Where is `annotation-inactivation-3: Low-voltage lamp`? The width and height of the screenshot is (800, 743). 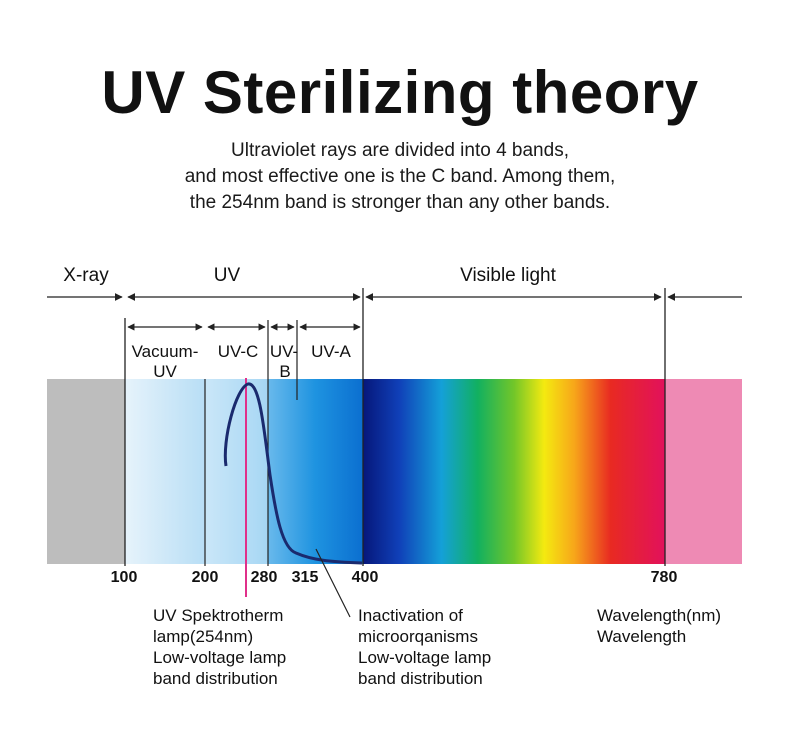
annotation-inactivation-3: Low-voltage lamp is located at coordinates (424, 657).